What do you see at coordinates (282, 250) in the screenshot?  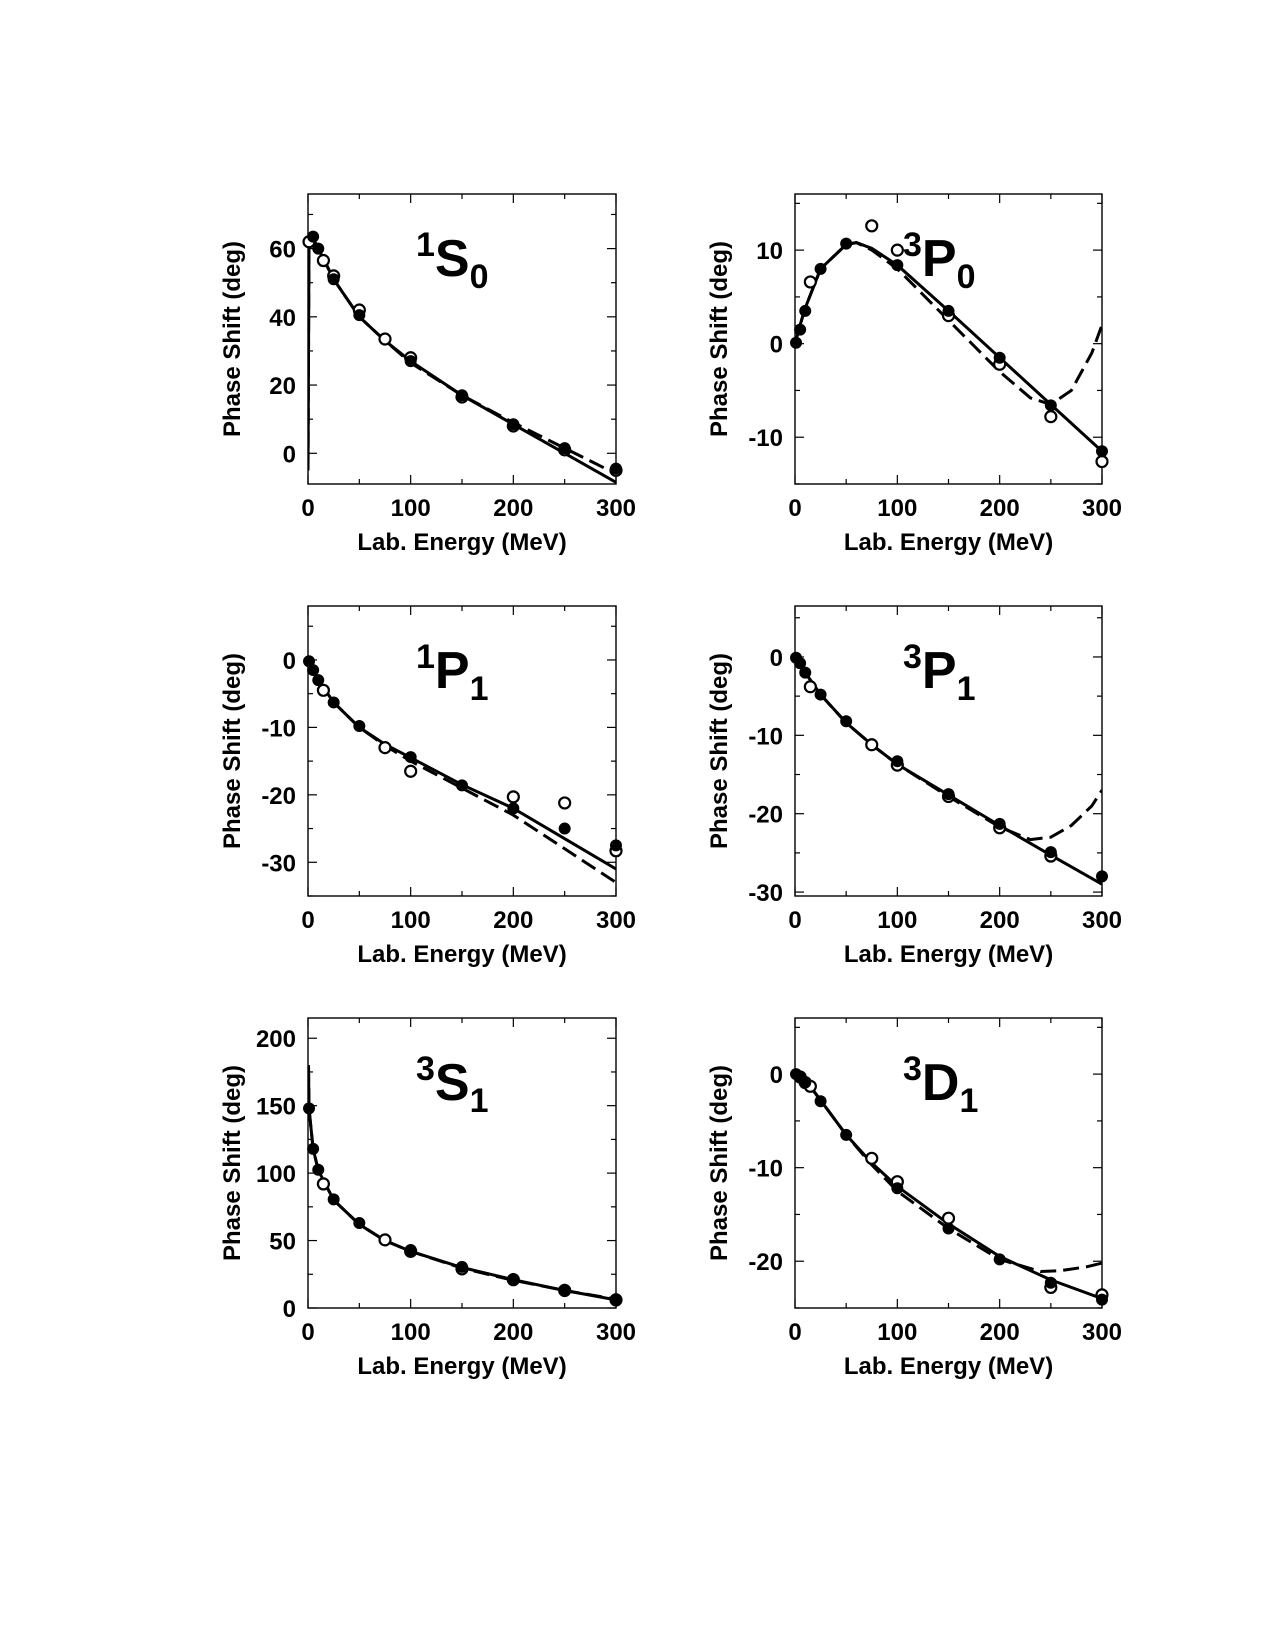 I see `y-tick-label: 60` at bounding box center [282, 250].